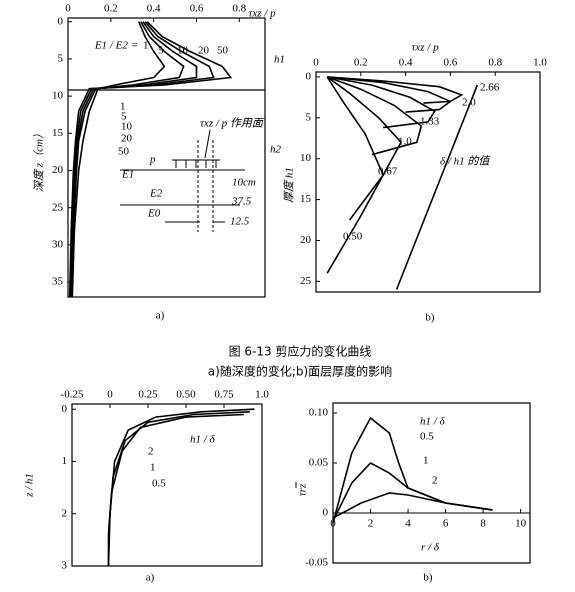 The height and width of the screenshot is (592, 575). Describe the element at coordinates (446, 524) in the screenshot. I see `x-tick-label: 6` at that location.